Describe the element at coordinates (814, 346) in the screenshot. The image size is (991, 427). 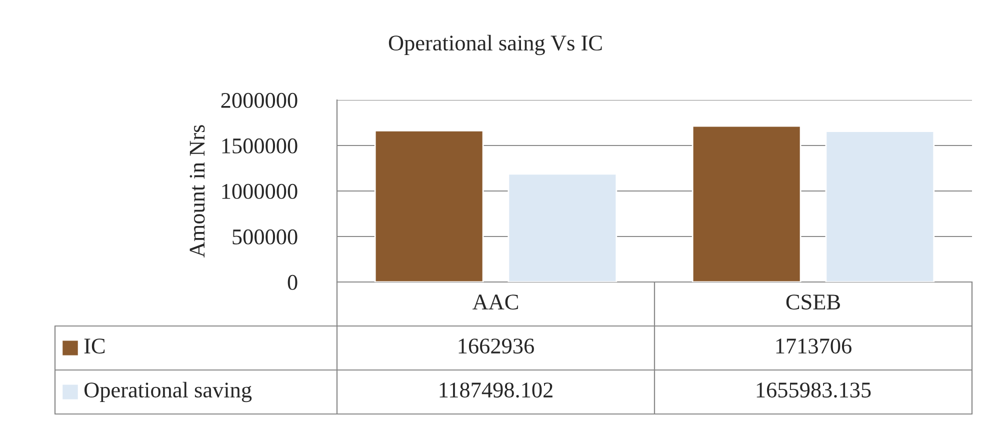
I see `data-label: 1713706` at that location.